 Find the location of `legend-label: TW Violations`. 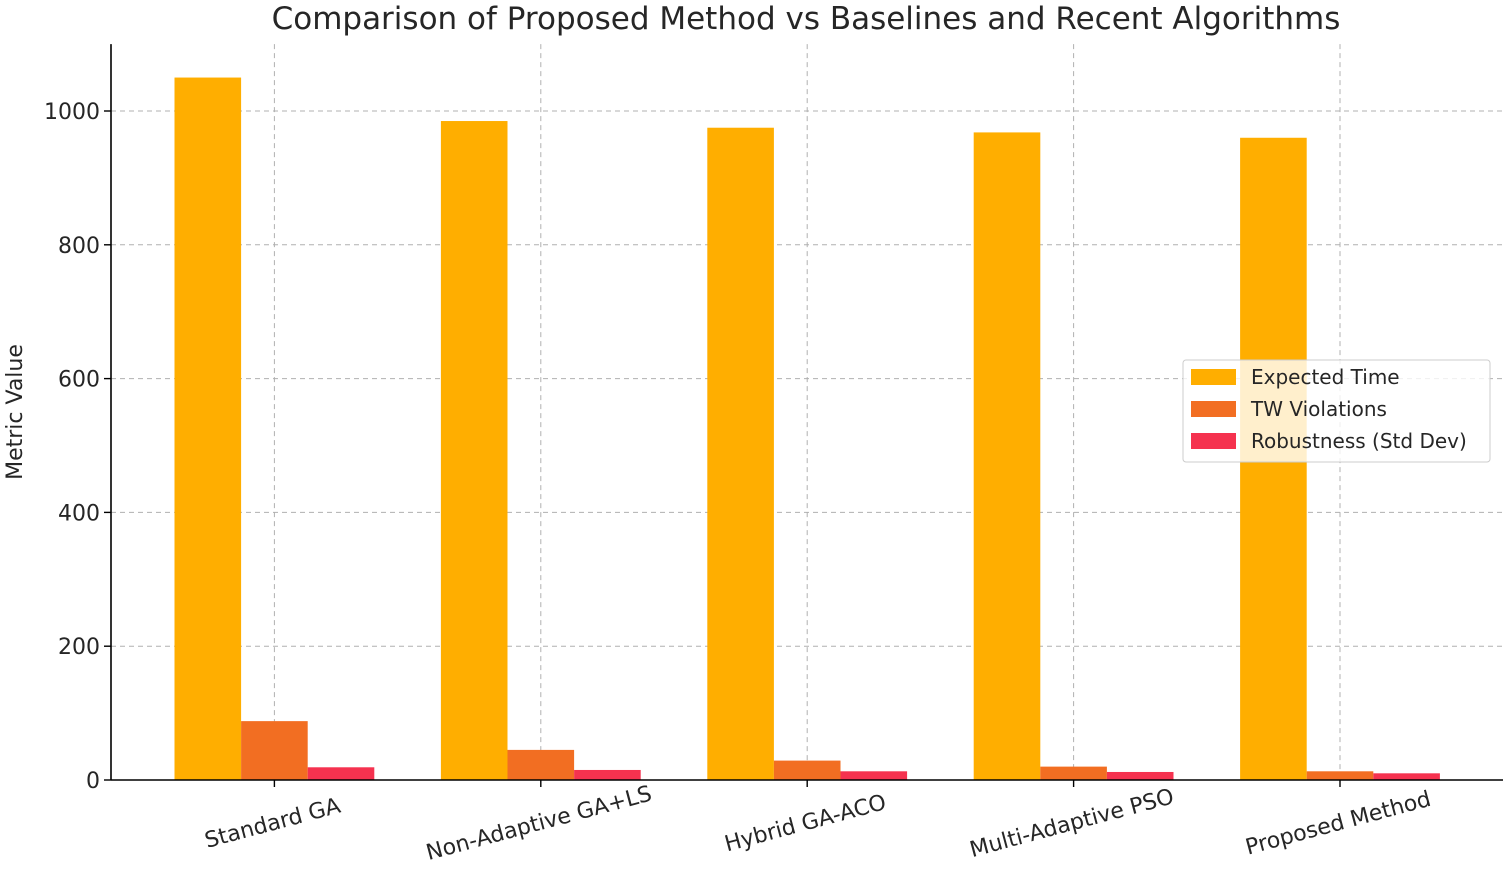

legend-label: TW Violations is located at coordinates (1318, 409).